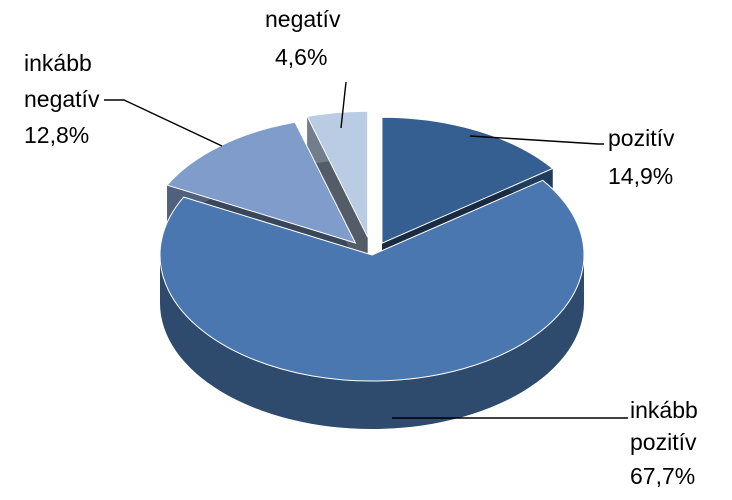 This screenshot has height=500, width=732. What do you see at coordinates (343, 105) in the screenshot?
I see `leader-line-negativ` at bounding box center [343, 105].